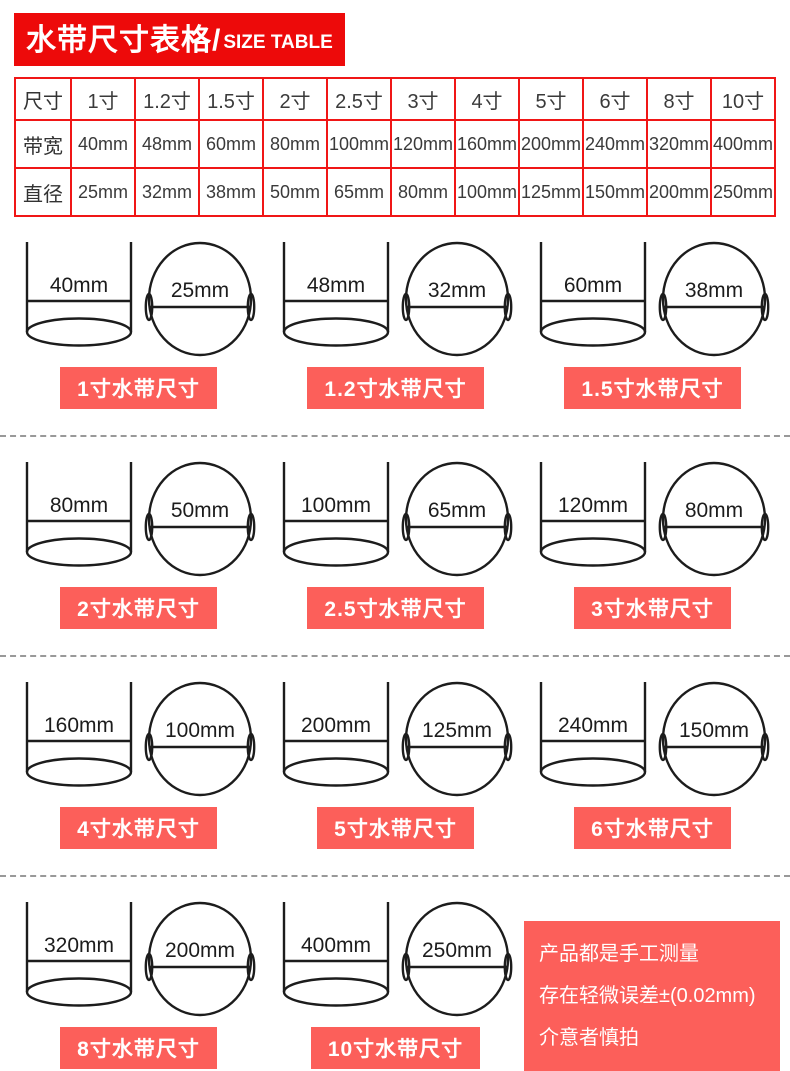 Image resolution: width=790 pixels, height=1071 pixels. I want to click on size-label: 1.2寸水带尺寸, so click(395, 388).